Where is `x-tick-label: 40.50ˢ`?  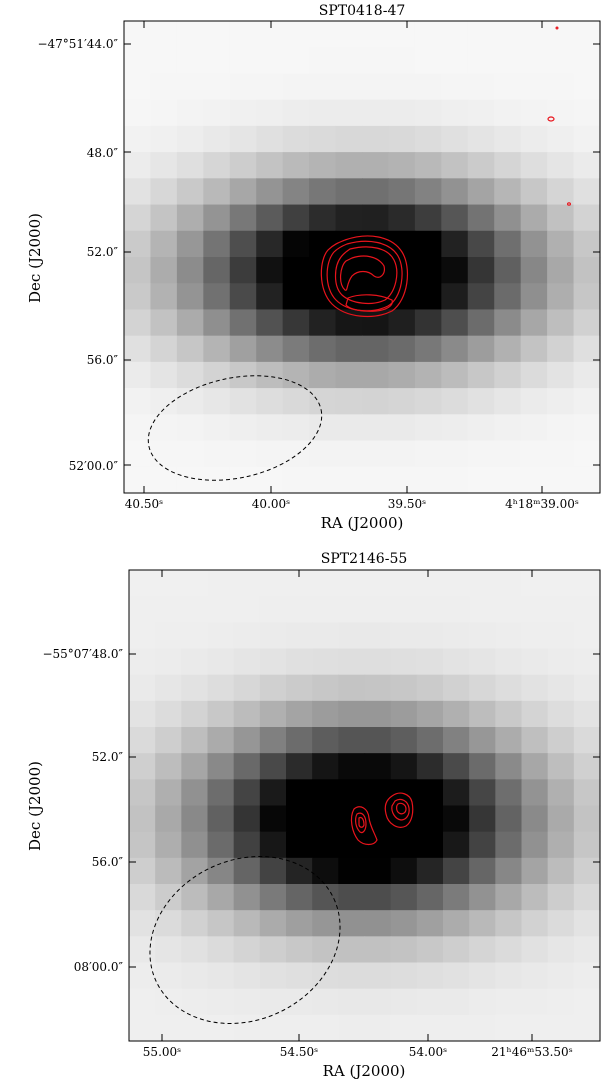
x-tick-label: 40.50ˢ is located at coordinates (144, 504).